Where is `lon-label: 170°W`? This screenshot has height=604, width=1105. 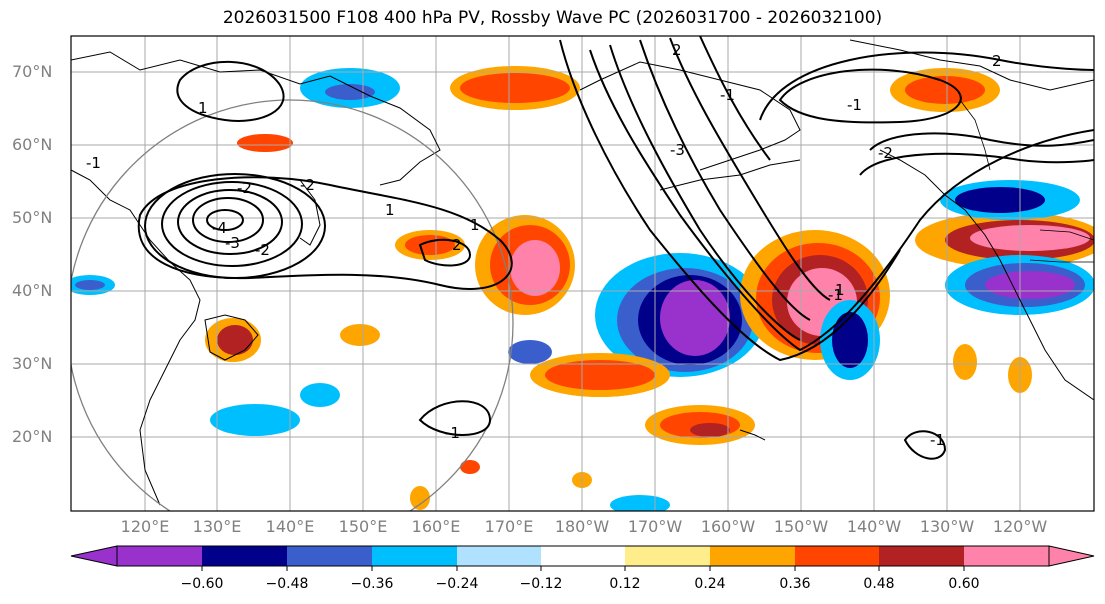 lon-label: 170°W is located at coordinates (655, 526).